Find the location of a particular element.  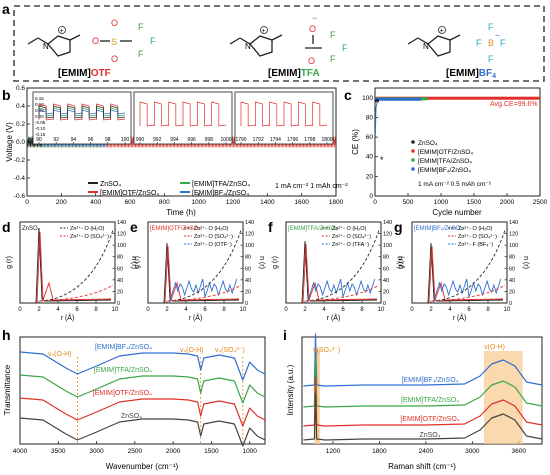

x-tick-label: 3600 is located at coordinates (519, 451).